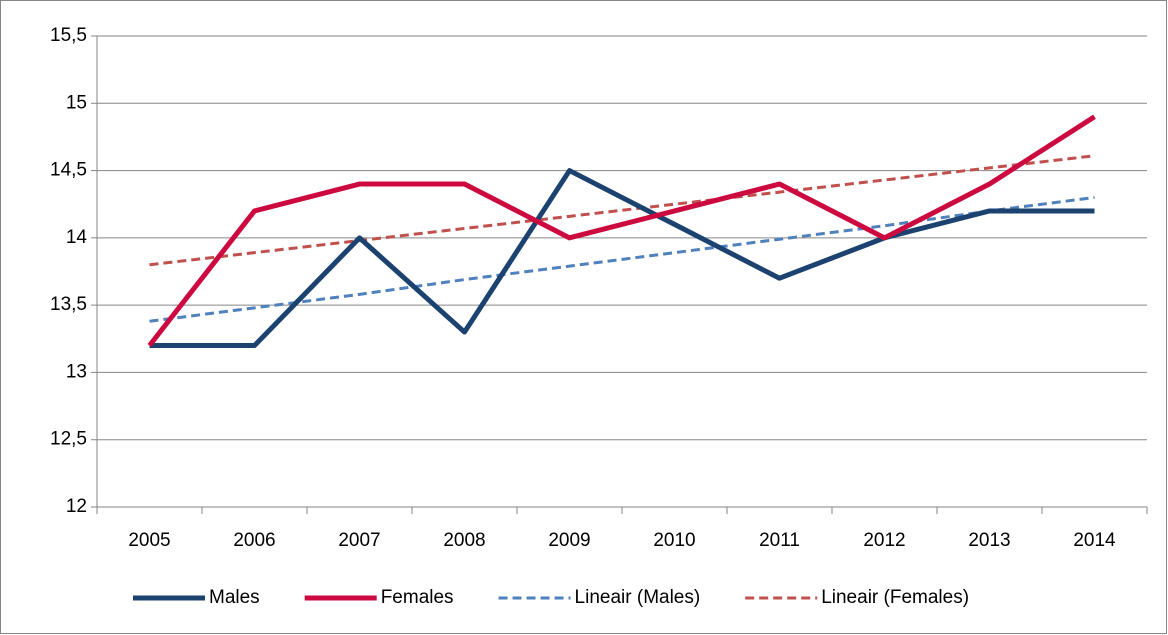 The width and height of the screenshot is (1168, 635). What do you see at coordinates (417, 597) in the screenshot?
I see `legend-label: Females` at bounding box center [417, 597].